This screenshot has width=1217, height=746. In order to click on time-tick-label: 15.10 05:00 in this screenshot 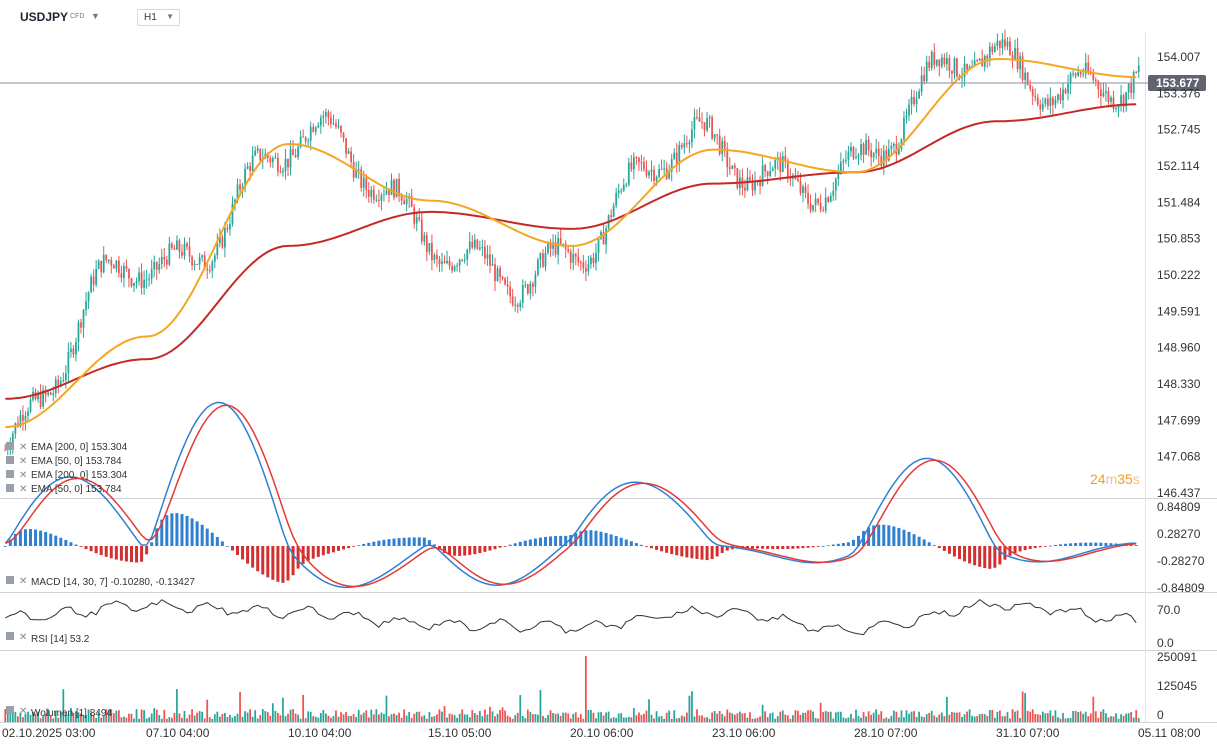, I will do `click(460, 733)`.